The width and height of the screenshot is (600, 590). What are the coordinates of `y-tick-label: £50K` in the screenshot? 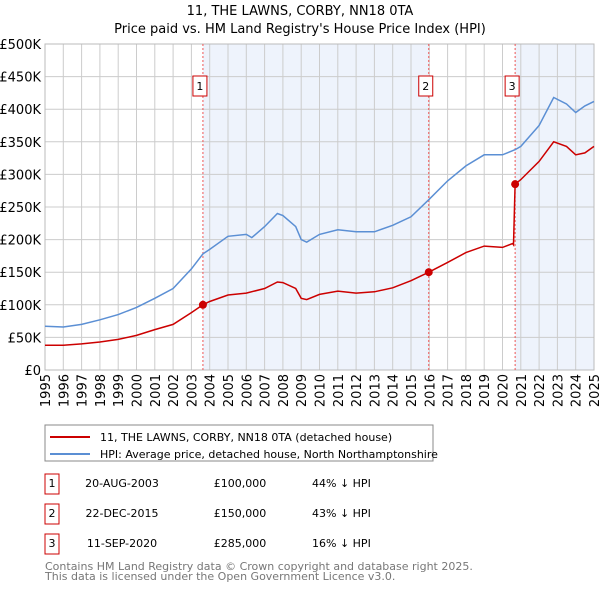 It's located at (25, 338).